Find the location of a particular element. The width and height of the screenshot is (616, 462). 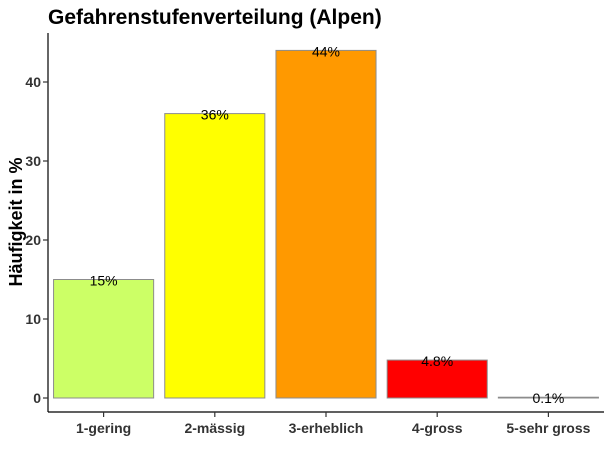

y-tick-label-20: 20 is located at coordinates (33, 240).